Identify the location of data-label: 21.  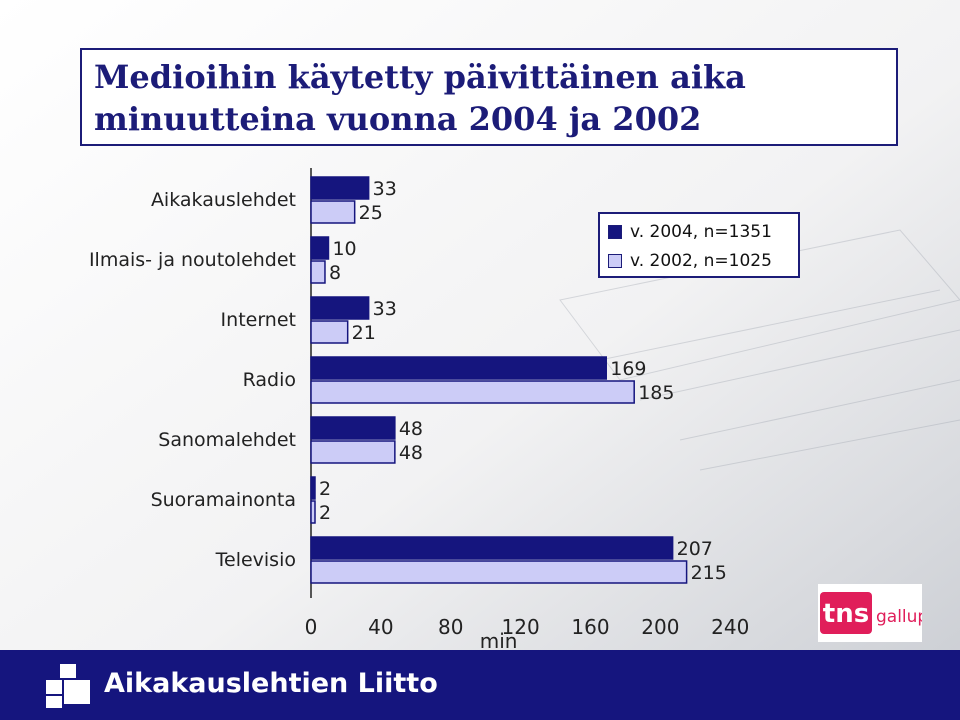
(364, 333).